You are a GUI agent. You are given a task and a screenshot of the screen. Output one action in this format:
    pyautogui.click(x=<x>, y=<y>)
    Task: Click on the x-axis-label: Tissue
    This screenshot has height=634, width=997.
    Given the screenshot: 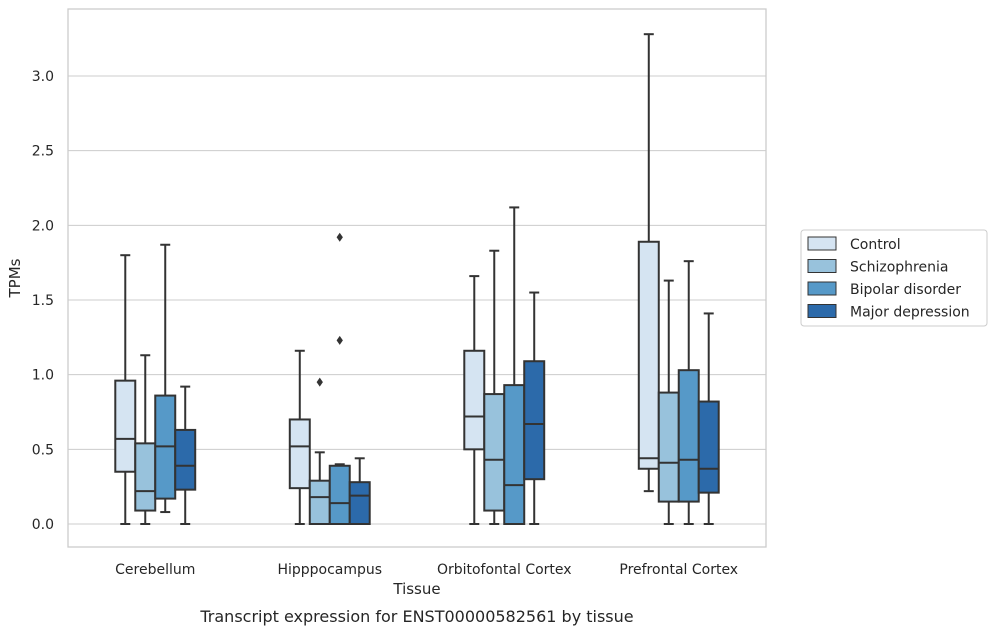 What is the action you would take?
    pyautogui.click(x=416, y=589)
    